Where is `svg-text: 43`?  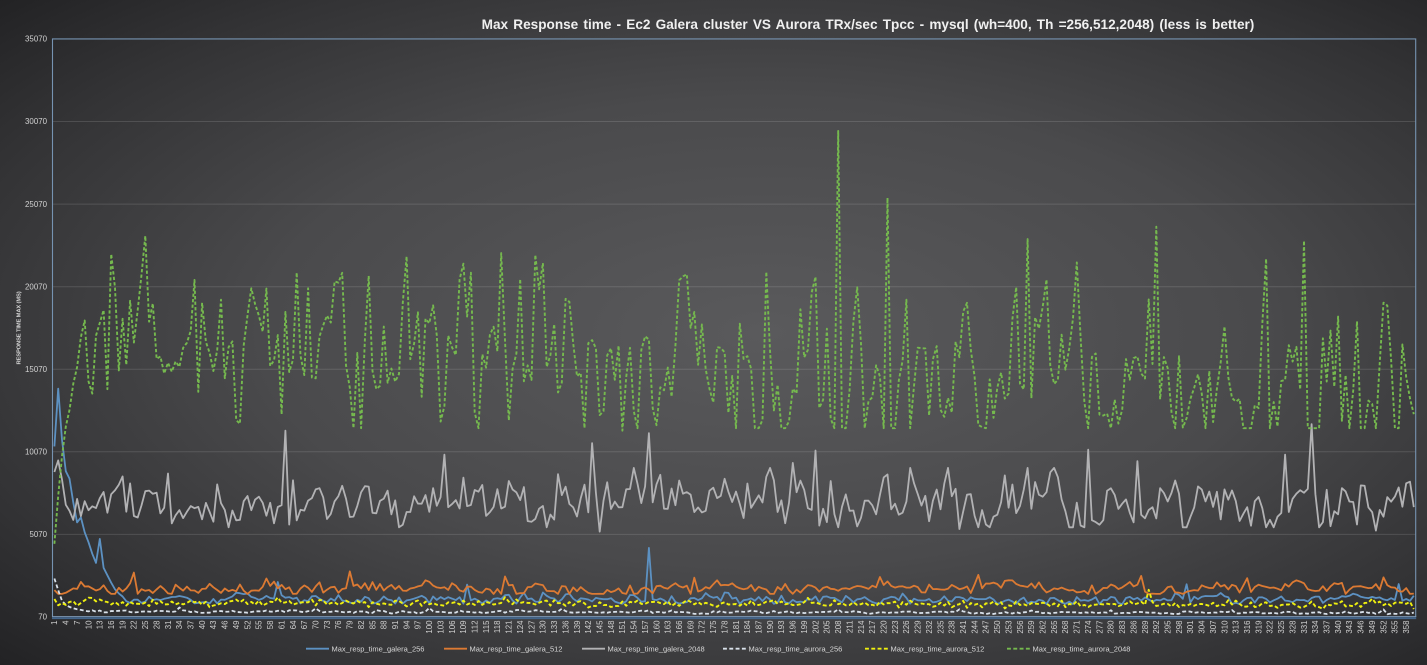 svg-text: 43 is located at coordinates (213, 624).